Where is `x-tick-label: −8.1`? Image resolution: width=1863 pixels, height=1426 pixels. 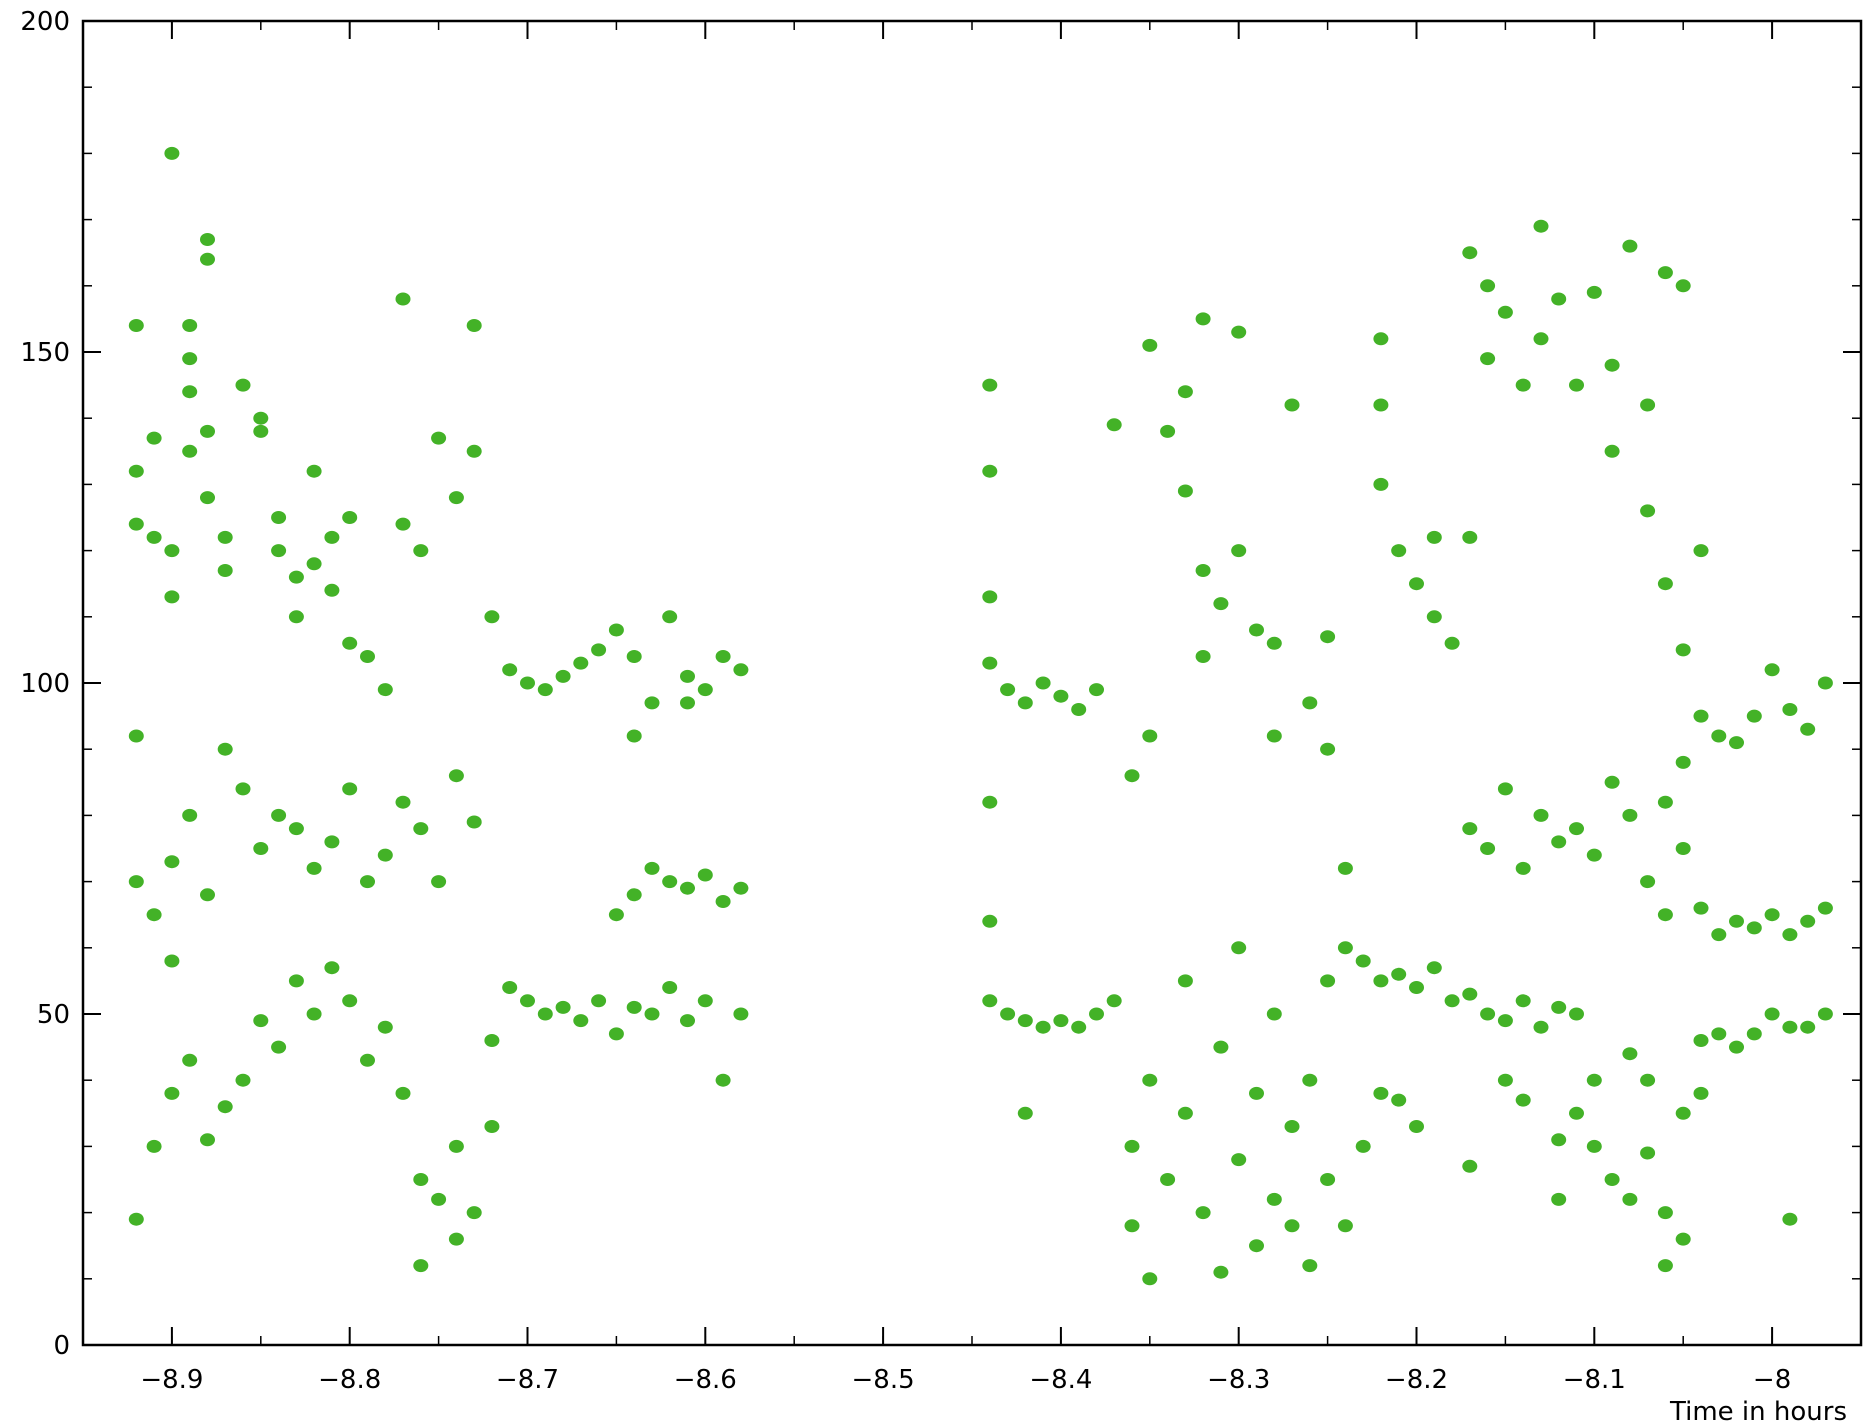
x-tick-label: −8.1 is located at coordinates (1594, 1380).